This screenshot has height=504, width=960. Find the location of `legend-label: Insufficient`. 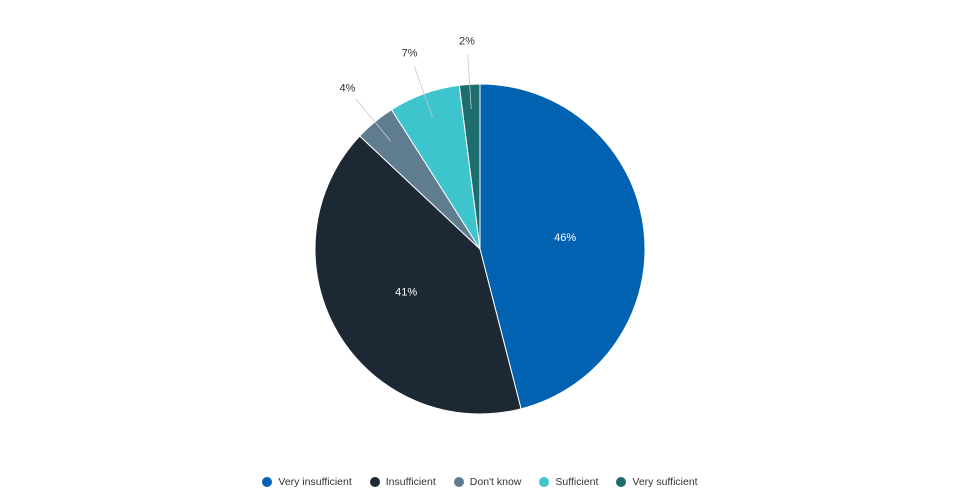

legend-label: Insufficient is located at coordinates (410, 482).